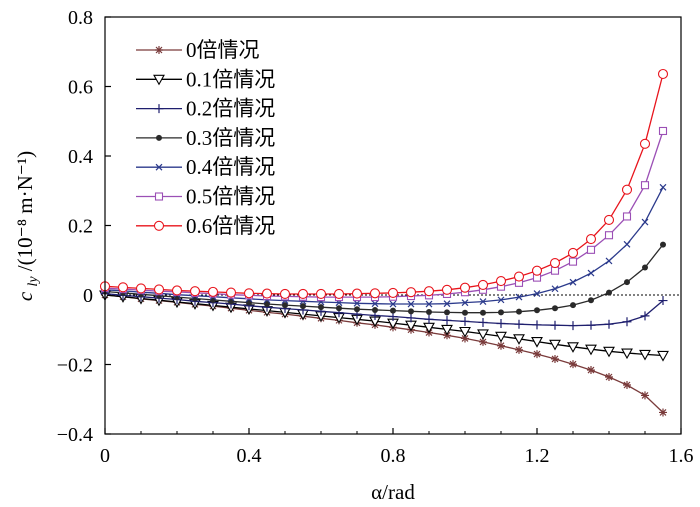  What do you see at coordinates (393, 492) in the screenshot?
I see `x-axis-title: α/rad` at bounding box center [393, 492].